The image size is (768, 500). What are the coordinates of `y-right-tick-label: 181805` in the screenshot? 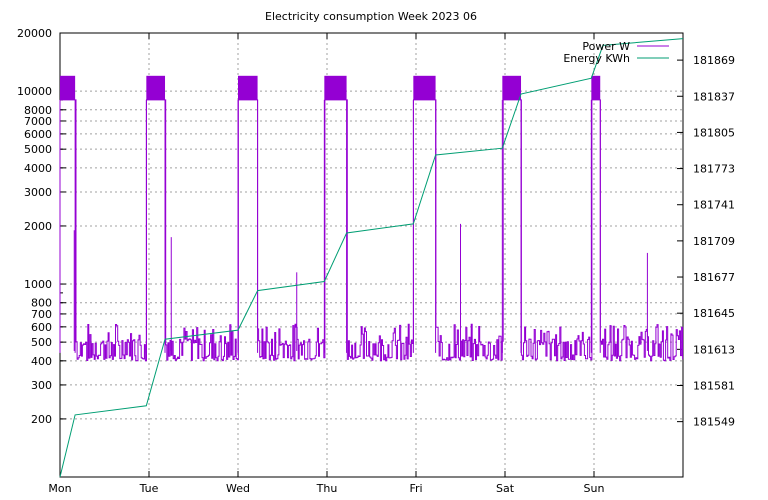 It's located at (714, 132).